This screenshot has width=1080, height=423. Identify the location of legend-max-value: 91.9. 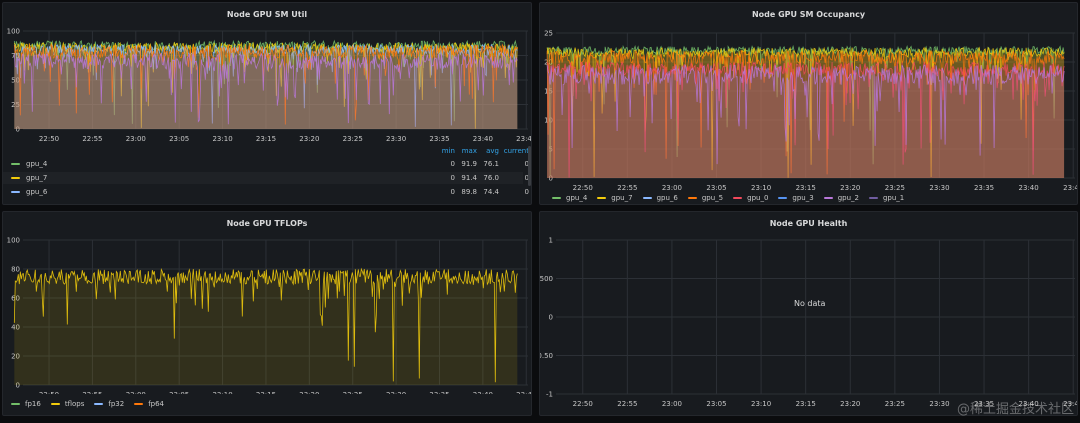
(469, 164).